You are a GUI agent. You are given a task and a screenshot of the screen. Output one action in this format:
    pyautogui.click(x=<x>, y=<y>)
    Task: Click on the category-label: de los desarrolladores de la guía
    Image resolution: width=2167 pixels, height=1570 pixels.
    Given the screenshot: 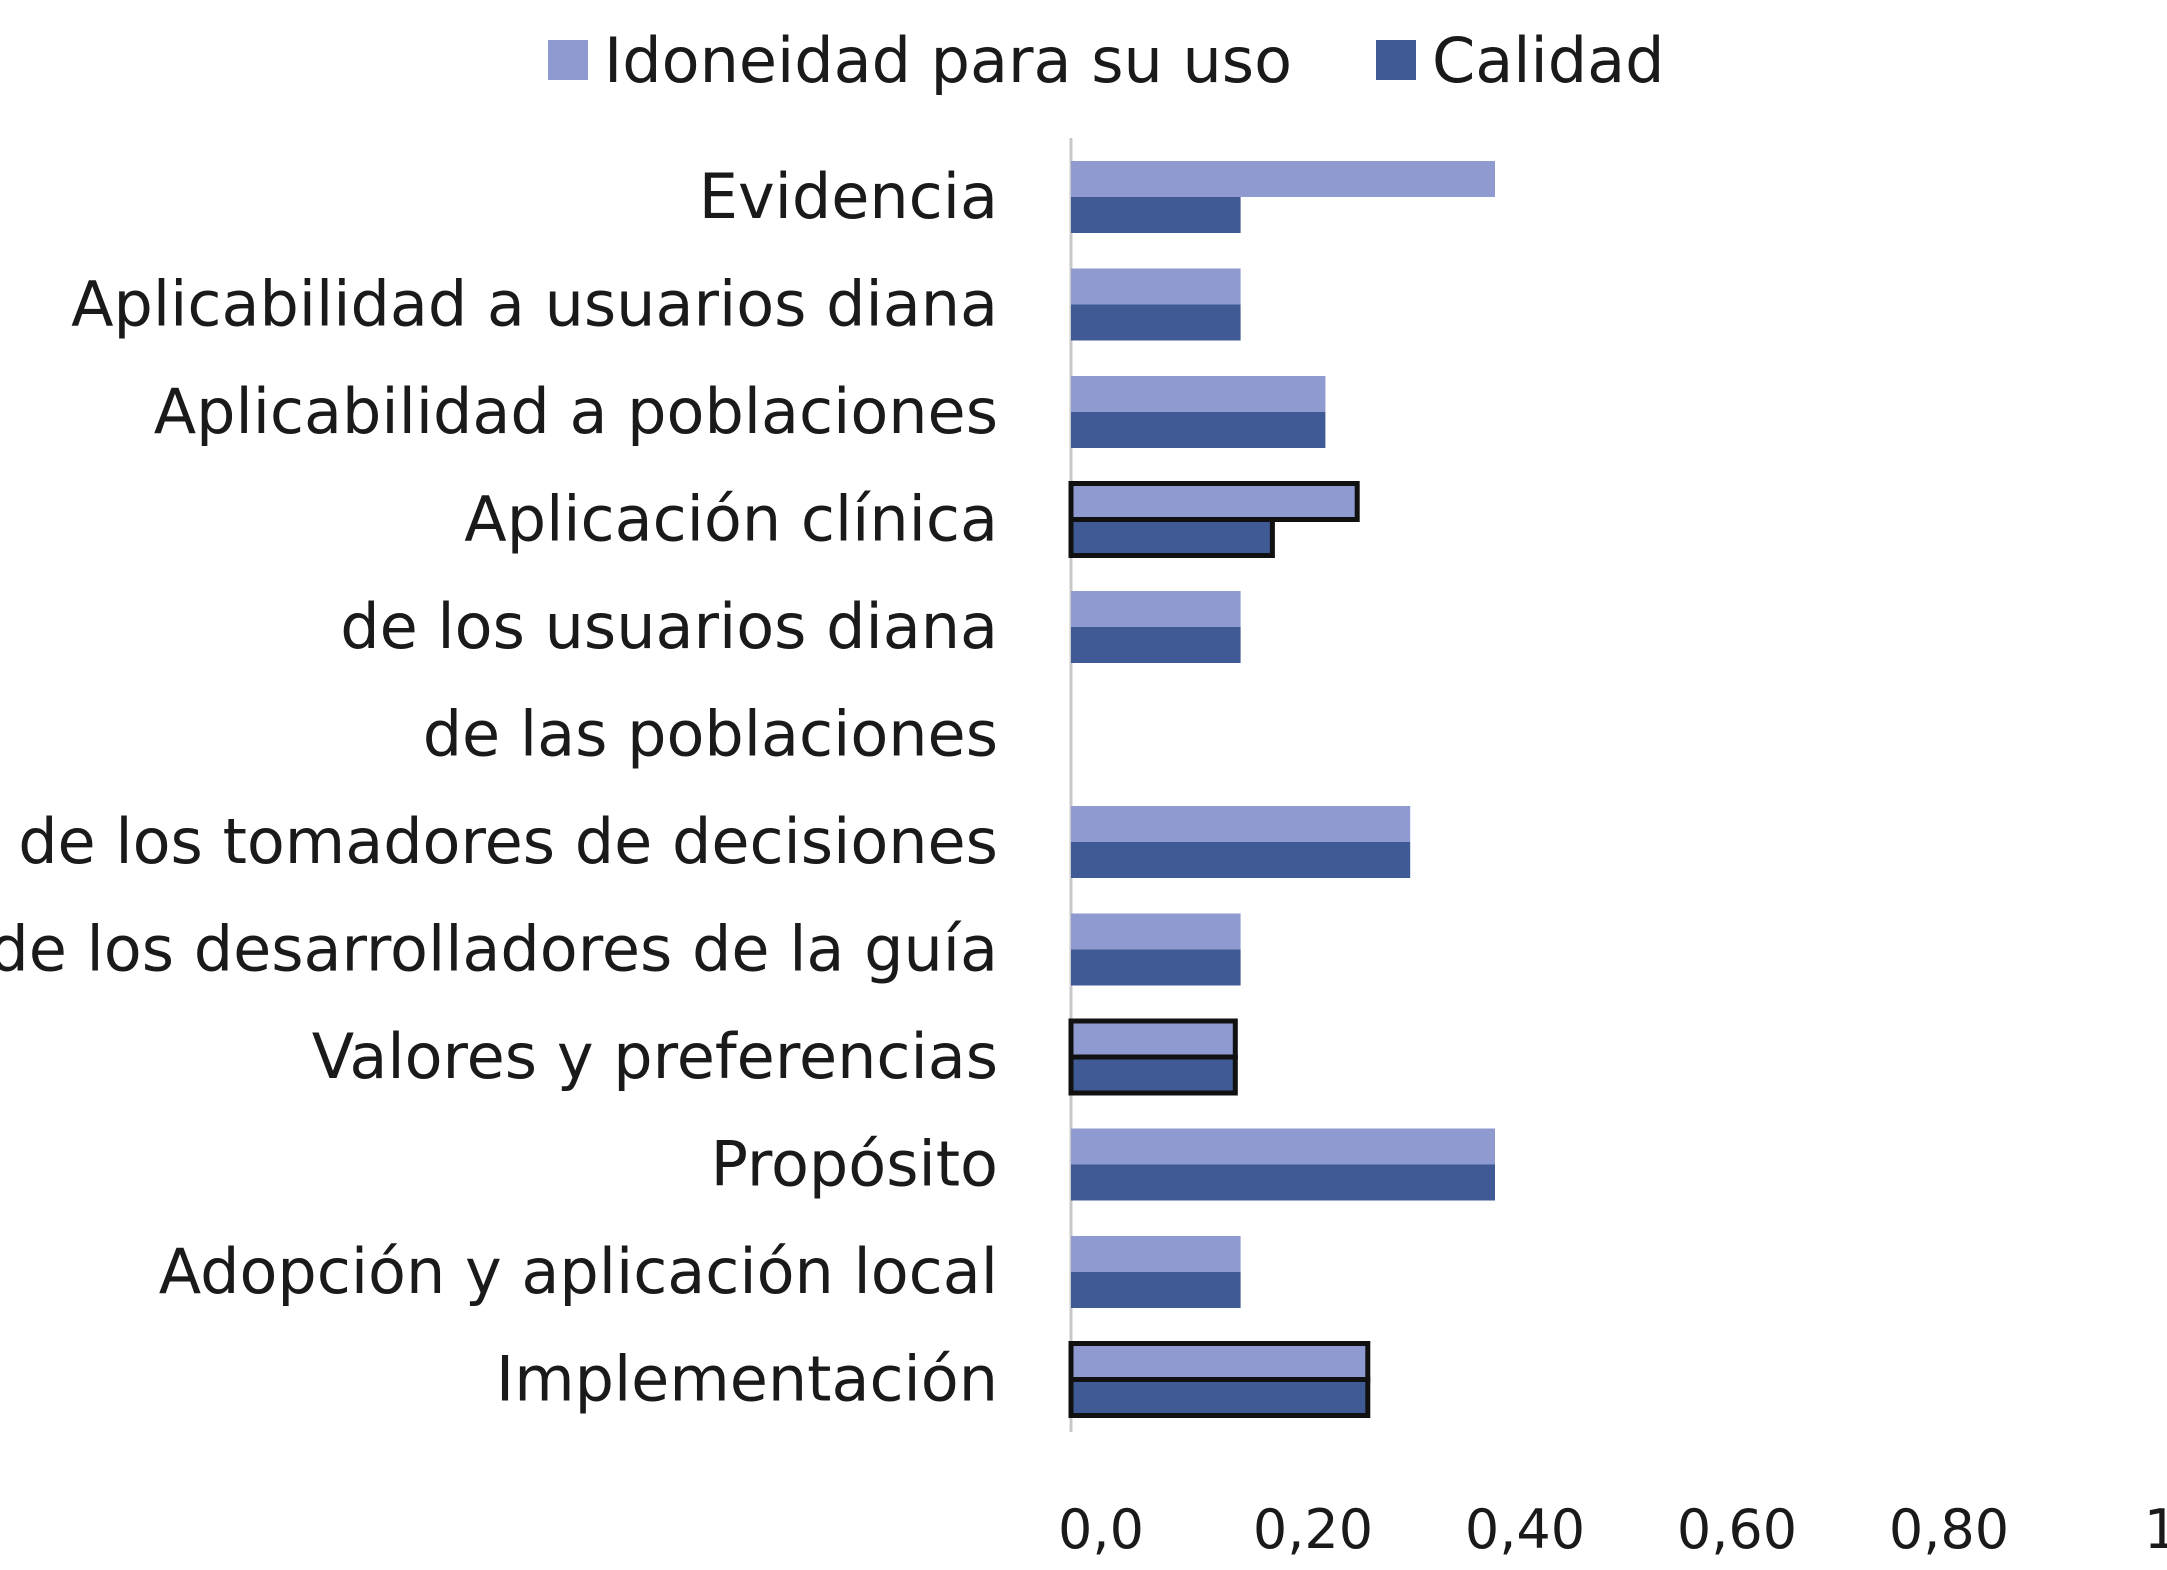 What is the action you would take?
    pyautogui.click(x=499, y=949)
    